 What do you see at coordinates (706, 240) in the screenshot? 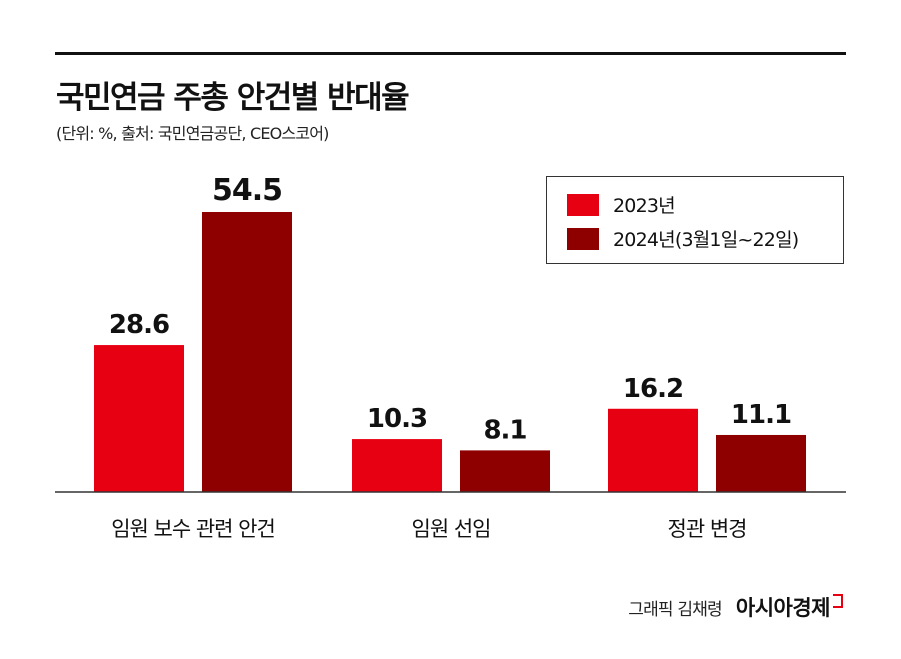
I see `legend-label: 2024년(3월1일~22일)` at bounding box center [706, 240].